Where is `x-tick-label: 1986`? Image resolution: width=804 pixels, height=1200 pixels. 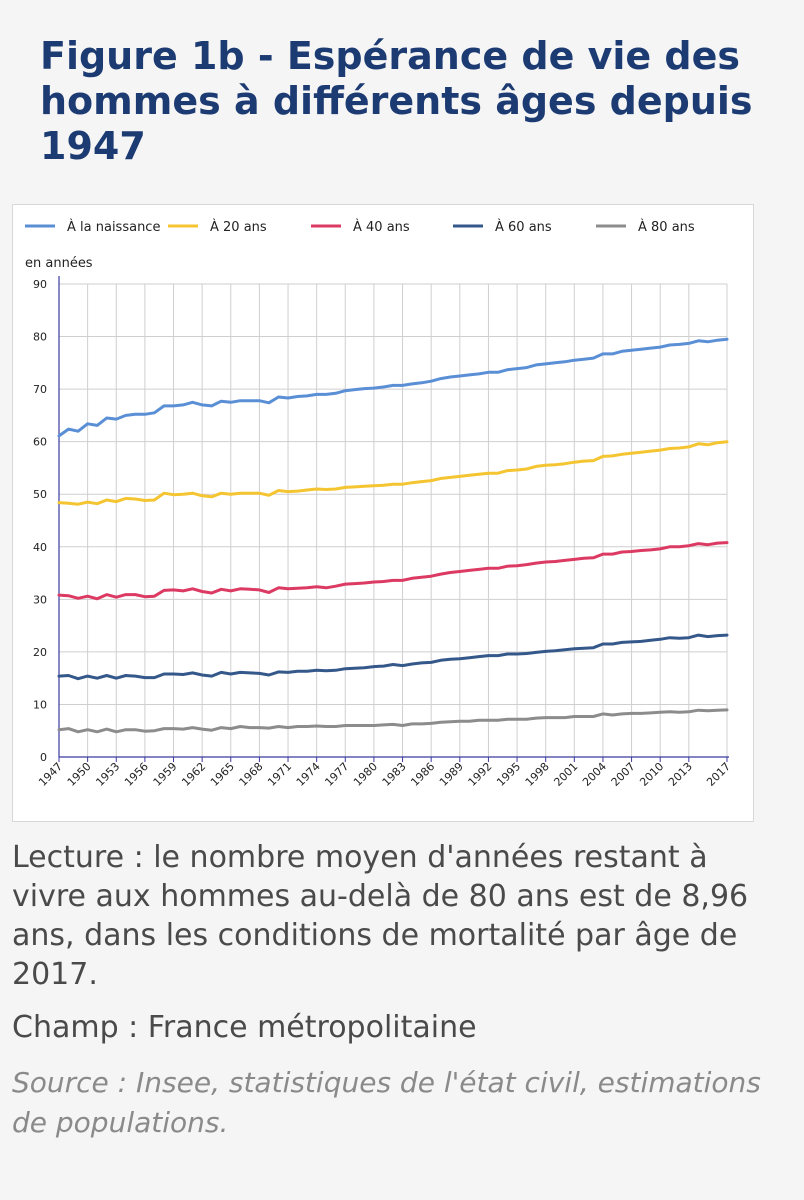
x-tick-label: 1986 is located at coordinates (422, 774).